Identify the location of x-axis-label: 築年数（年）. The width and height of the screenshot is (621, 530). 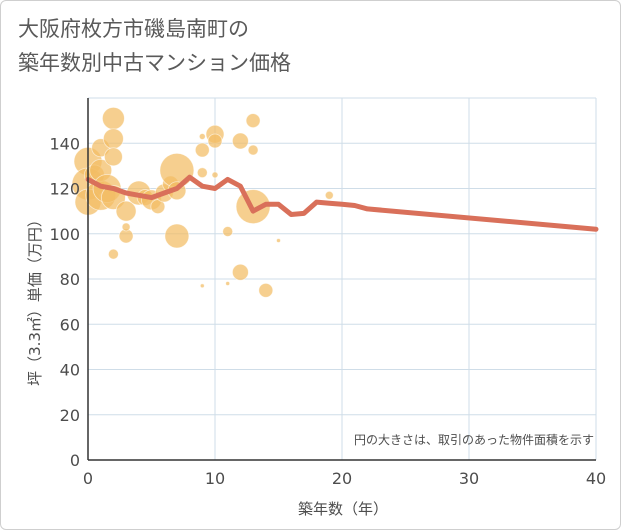
(343, 509).